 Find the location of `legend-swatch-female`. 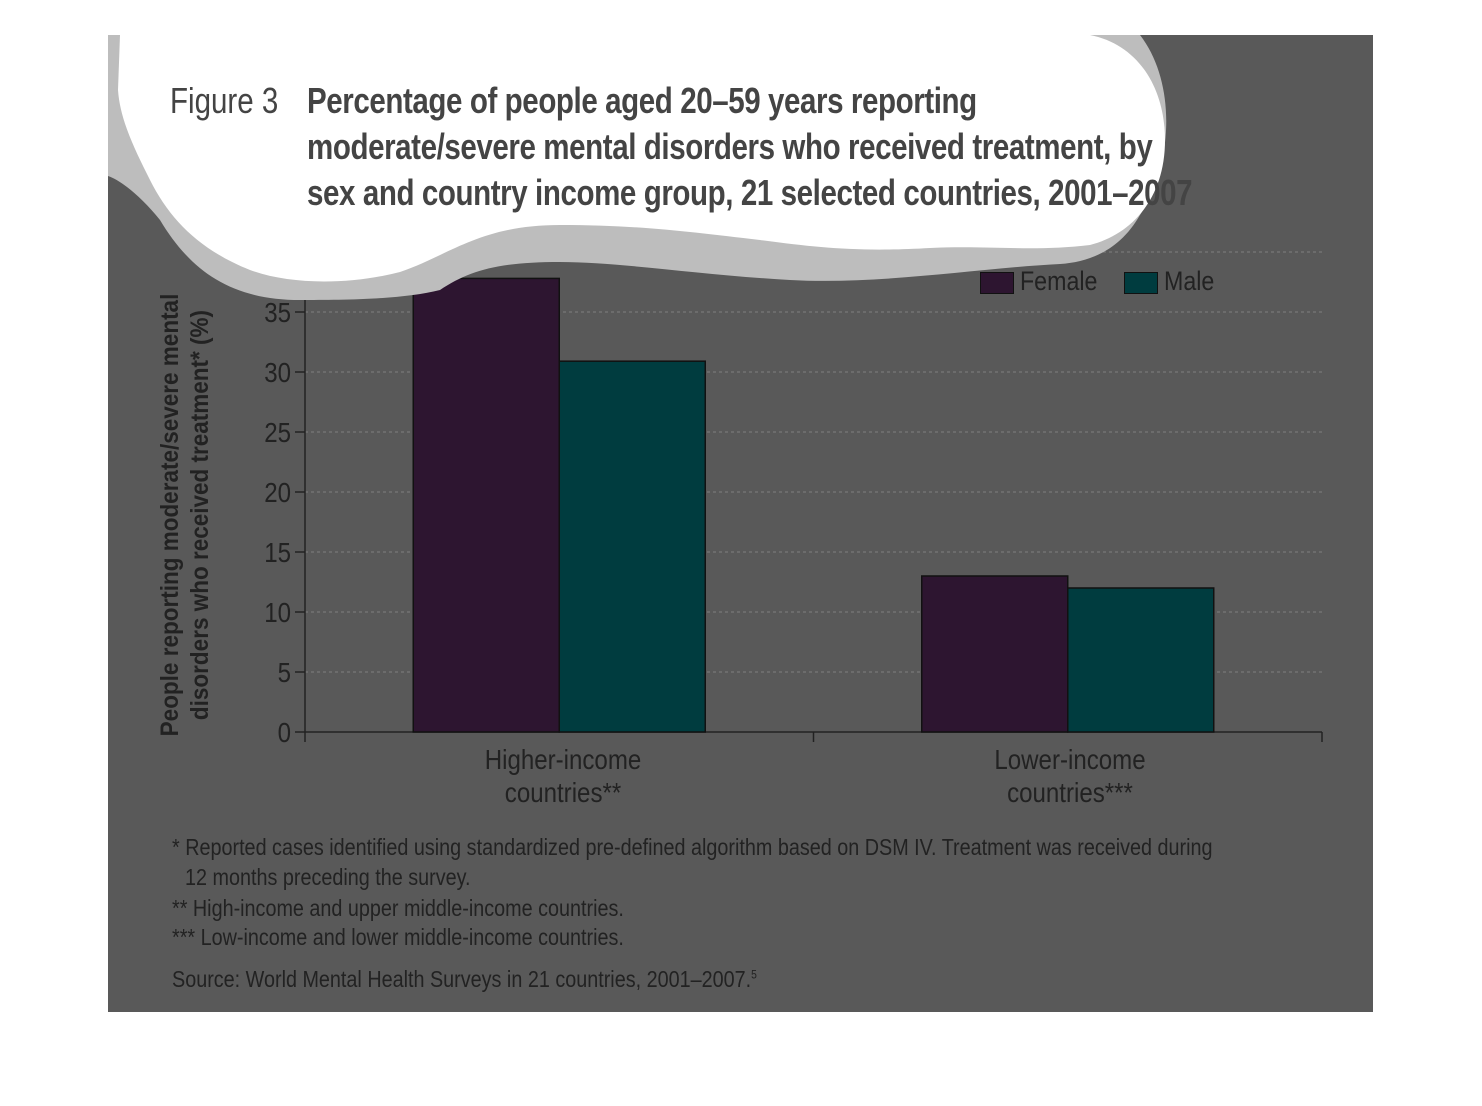

legend-swatch-female is located at coordinates (997, 283).